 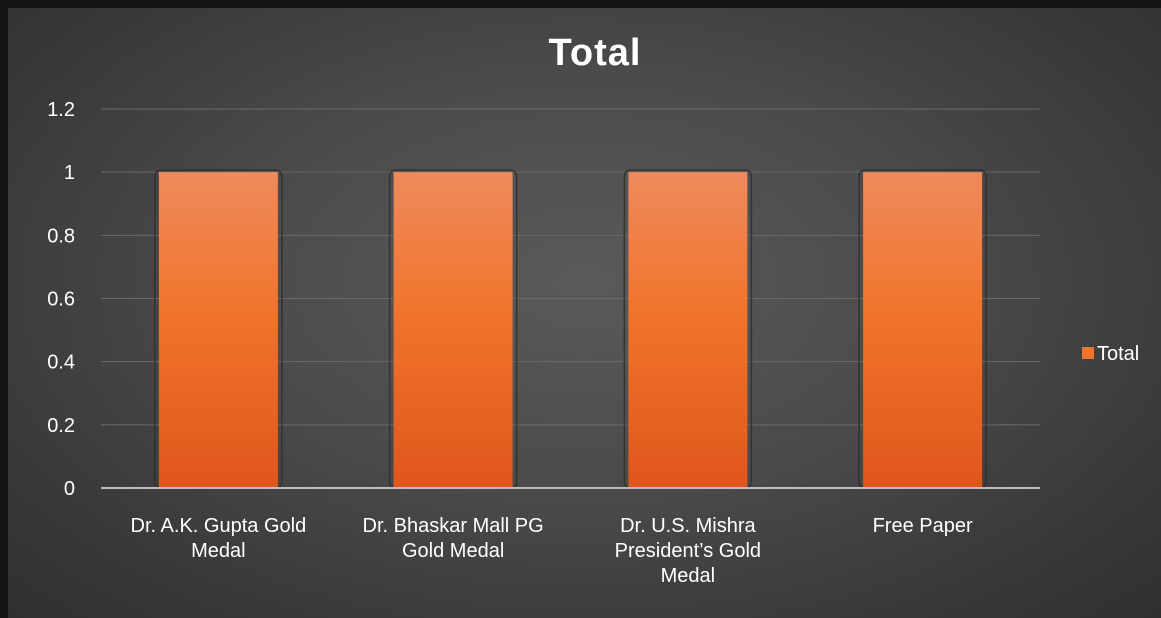 I want to click on legend: Total, so click(x=1110, y=354).